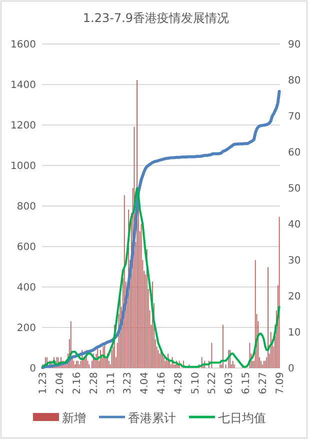 This screenshot has width=312, height=443. Describe the element at coordinates (156, 18) in the screenshot. I see `chart-title: 1.23-7.9香港疫情发展情况` at that location.